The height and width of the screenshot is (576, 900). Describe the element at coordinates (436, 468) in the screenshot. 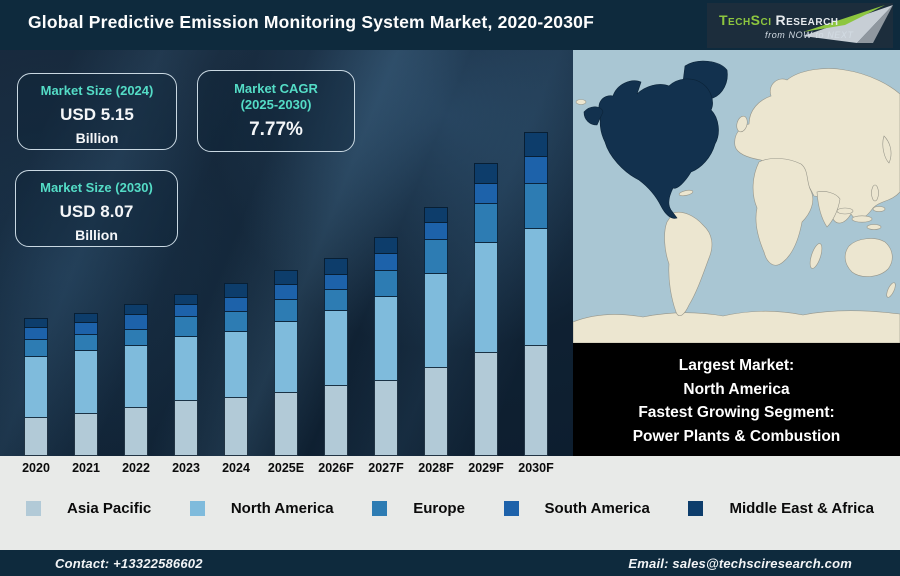

I see `x-axis-label-2028f: 2028F` at that location.